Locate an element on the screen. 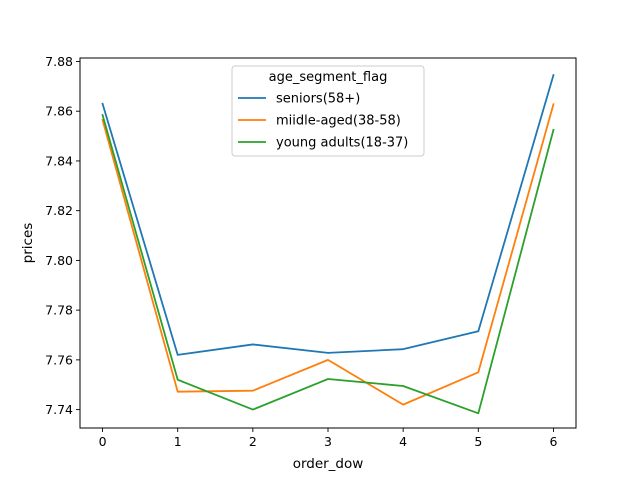 Image resolution: width=640 pixels, height=480 pixels. legend-label: miidle-aged(38-58) is located at coordinates (338, 121).